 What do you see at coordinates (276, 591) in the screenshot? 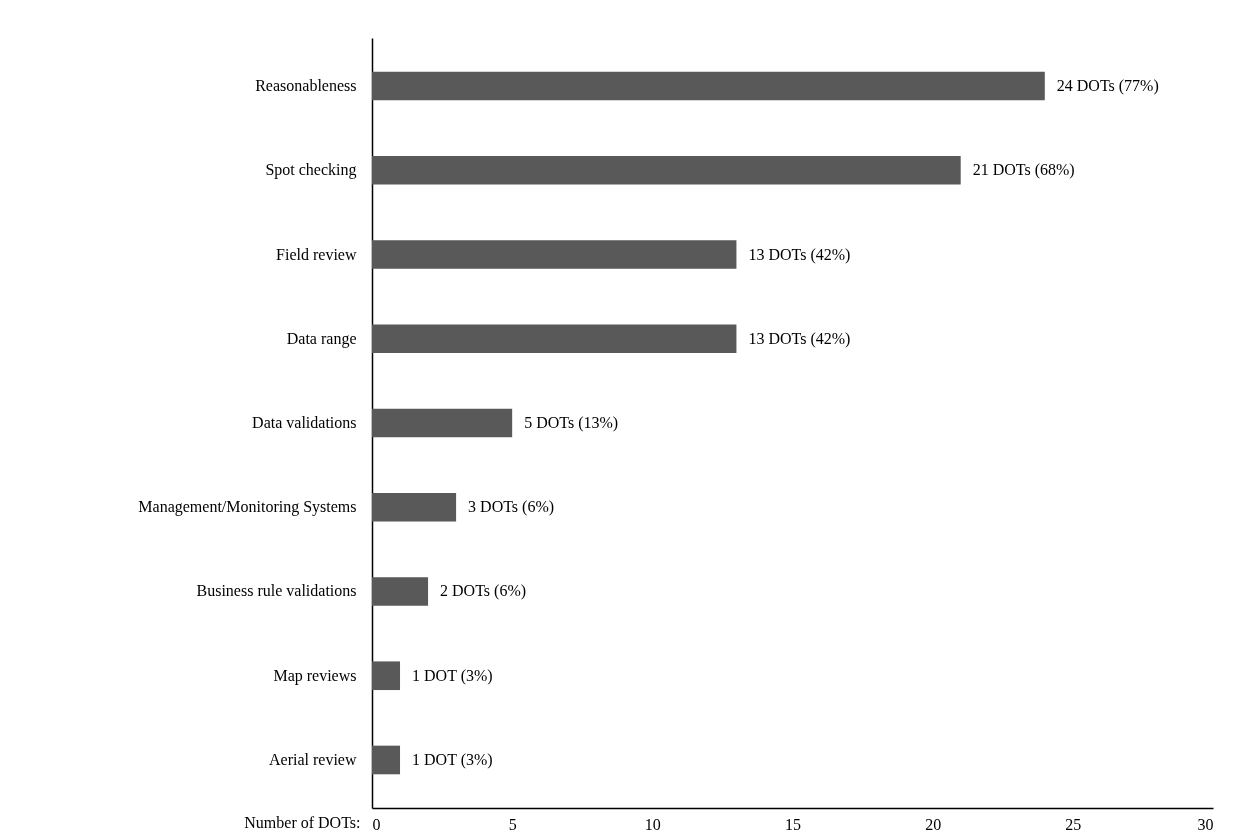
I see `y-tick-label: Business rule validations` at bounding box center [276, 591].